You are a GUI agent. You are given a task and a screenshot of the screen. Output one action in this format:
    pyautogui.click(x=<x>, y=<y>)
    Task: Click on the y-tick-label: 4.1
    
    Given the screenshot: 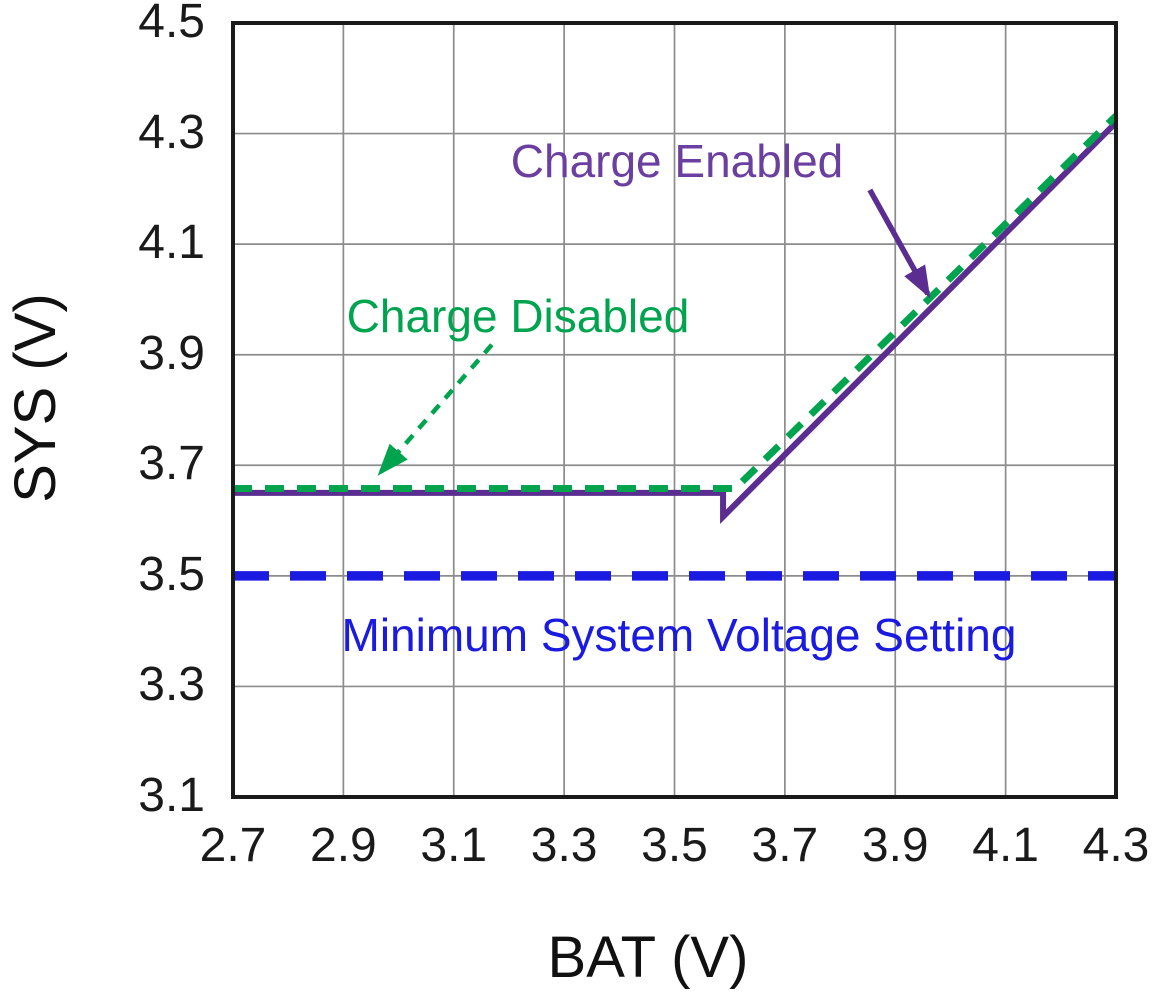 What is the action you would take?
    pyautogui.click(x=171, y=243)
    